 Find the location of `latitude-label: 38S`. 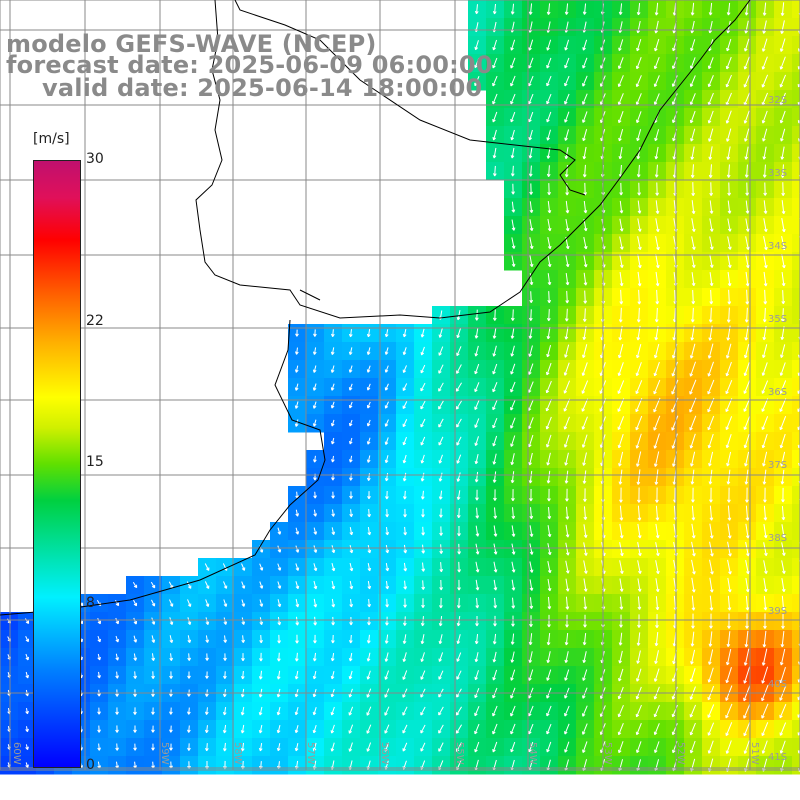

latitude-label: 38S is located at coordinates (777, 538).